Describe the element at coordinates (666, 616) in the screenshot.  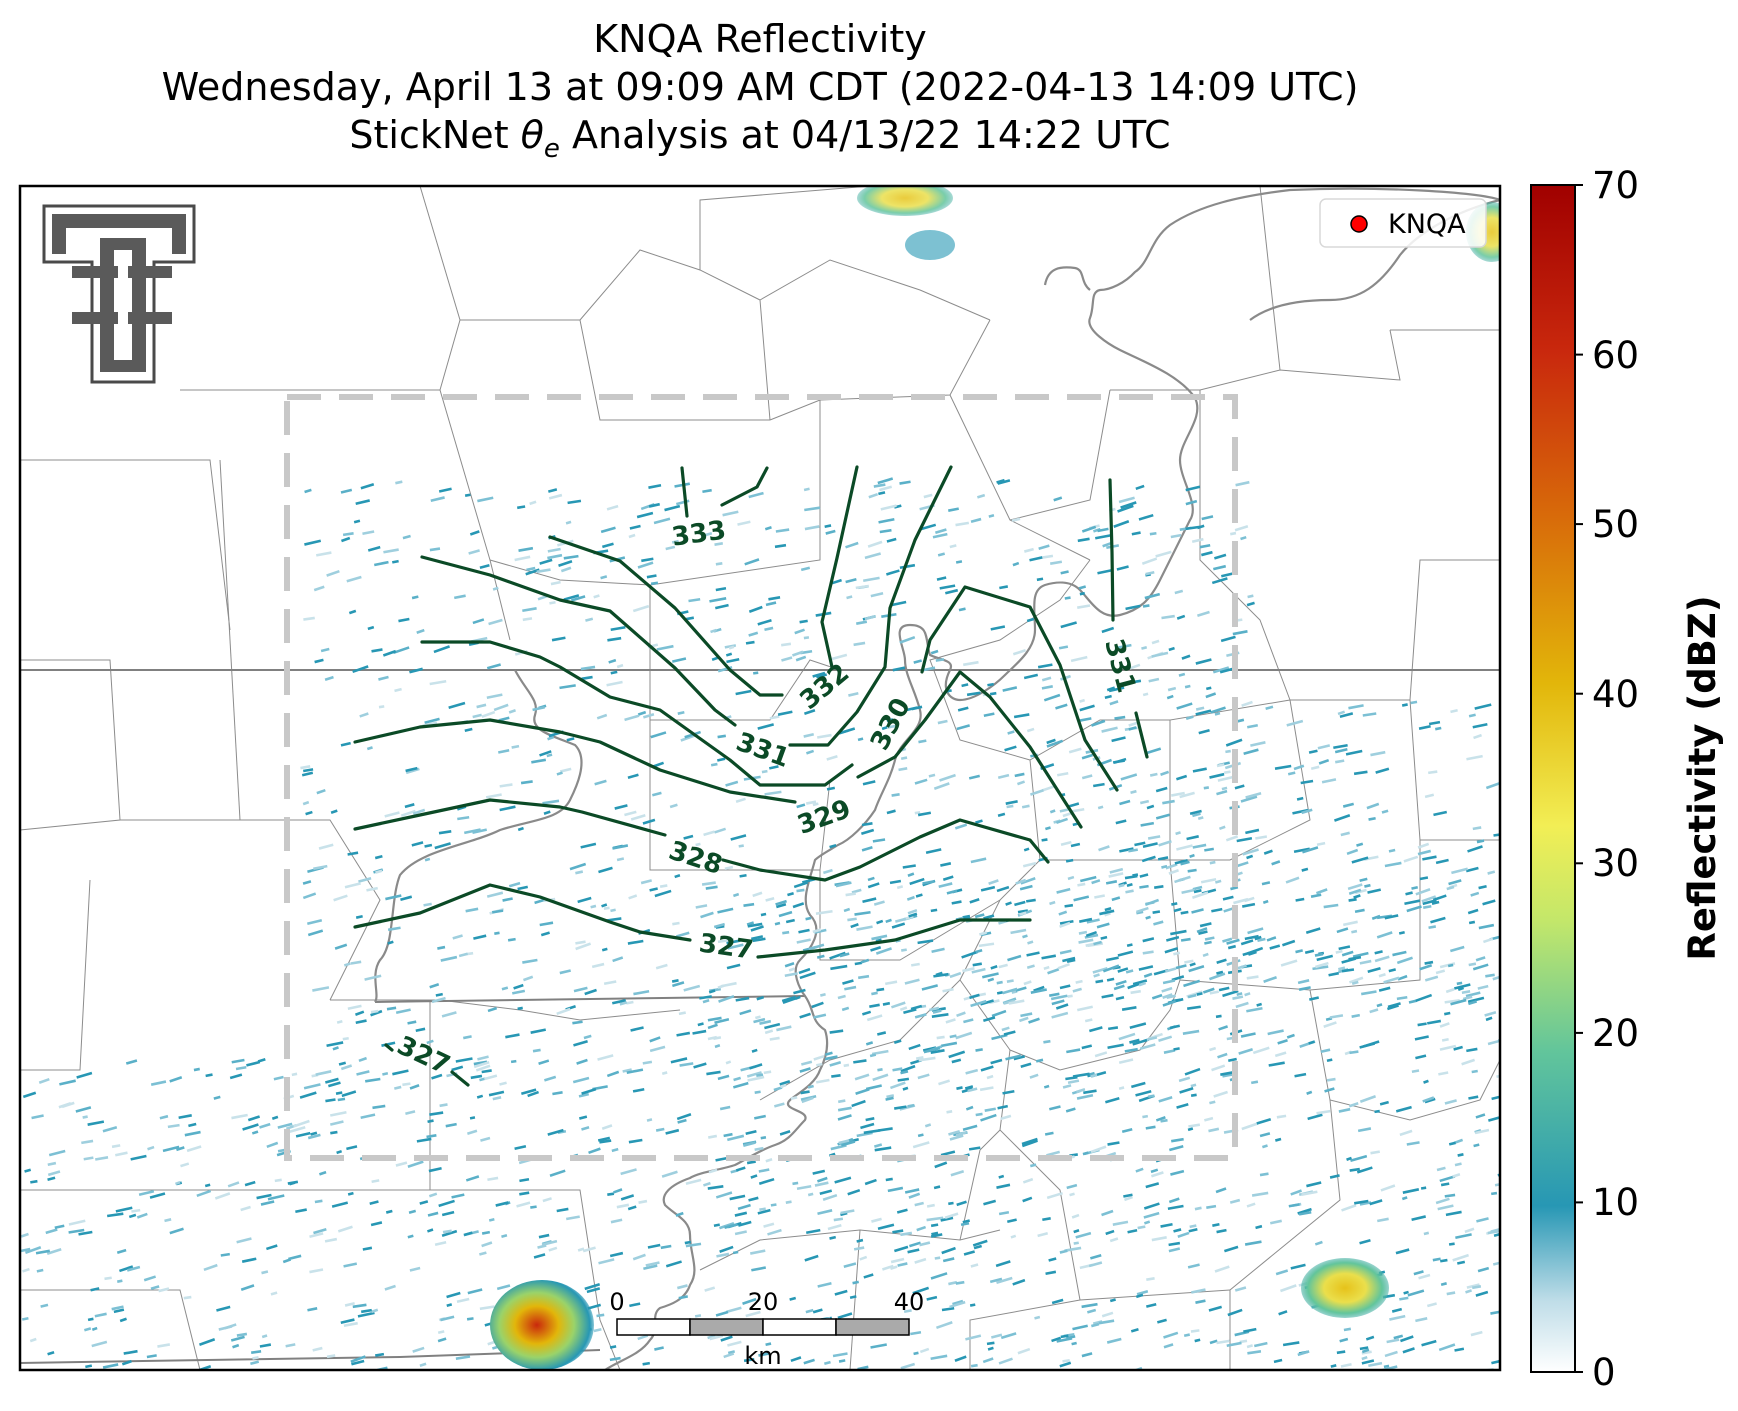
I see `contour-332-a` at that location.